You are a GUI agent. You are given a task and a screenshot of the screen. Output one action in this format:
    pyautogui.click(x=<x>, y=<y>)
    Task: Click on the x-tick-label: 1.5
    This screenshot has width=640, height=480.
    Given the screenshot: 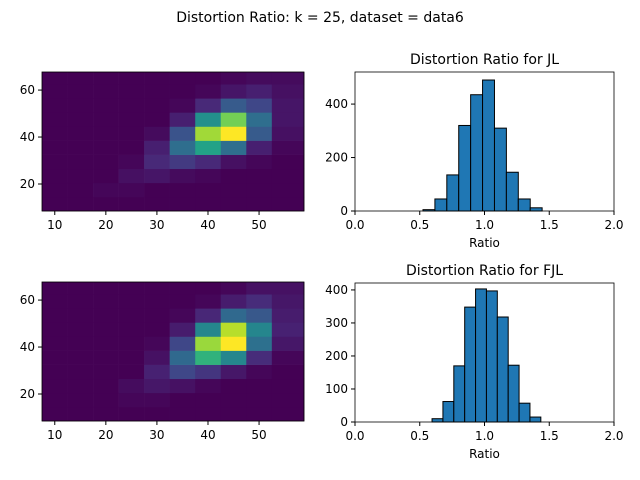 What is the action you would take?
    pyautogui.click(x=549, y=225)
    